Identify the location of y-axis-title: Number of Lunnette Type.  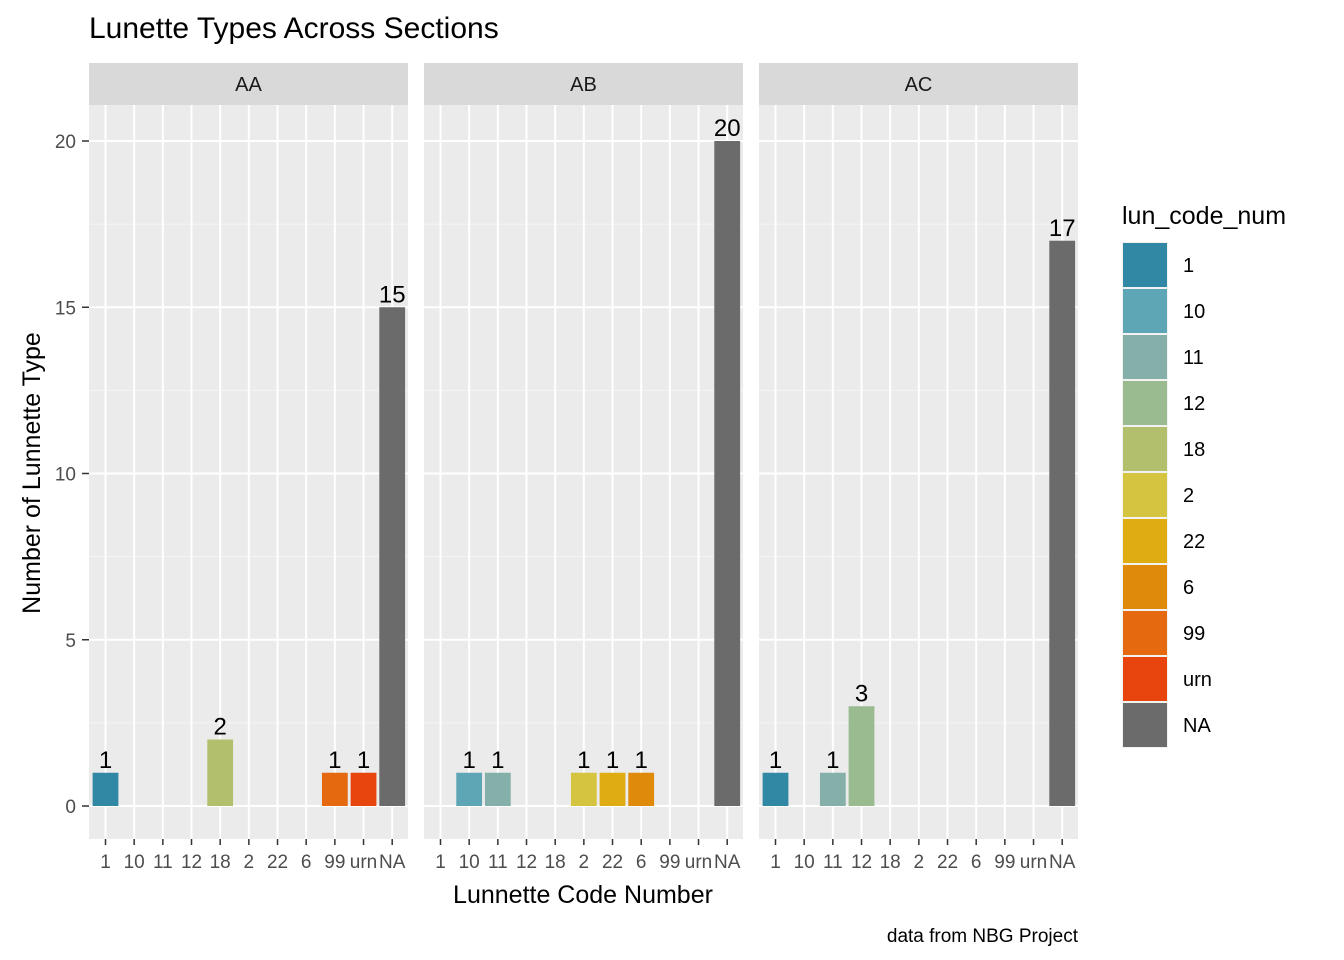
(32, 473).